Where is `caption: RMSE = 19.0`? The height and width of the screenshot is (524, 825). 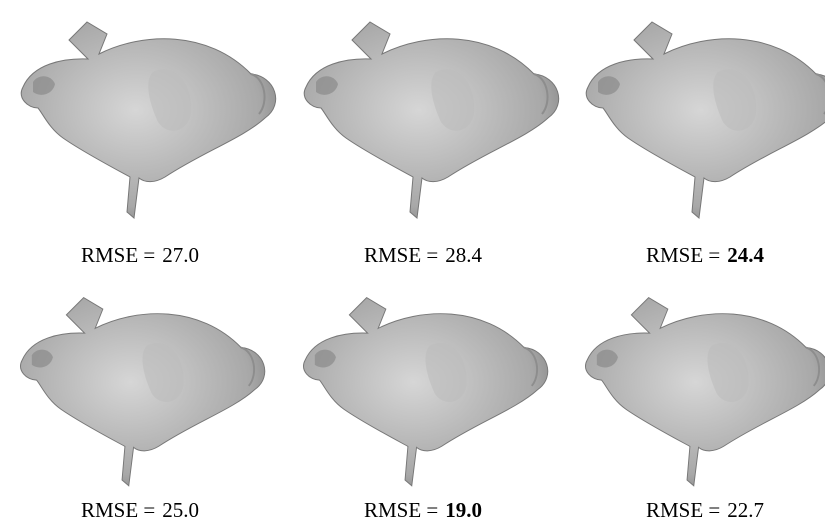 caption: RMSE = 19.0 is located at coordinates (423, 510).